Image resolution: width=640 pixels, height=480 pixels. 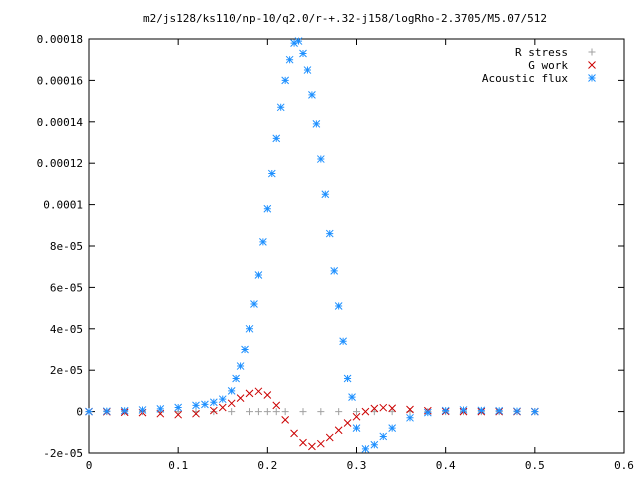 What do you see at coordinates (535, 465) in the screenshot?
I see `x-tick-label: 0.5` at bounding box center [535, 465].